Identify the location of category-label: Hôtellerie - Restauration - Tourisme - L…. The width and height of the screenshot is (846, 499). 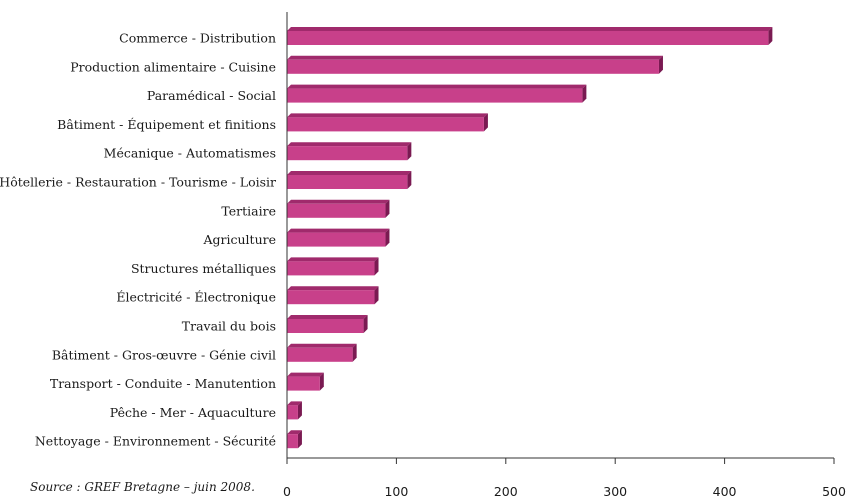
(138, 182).